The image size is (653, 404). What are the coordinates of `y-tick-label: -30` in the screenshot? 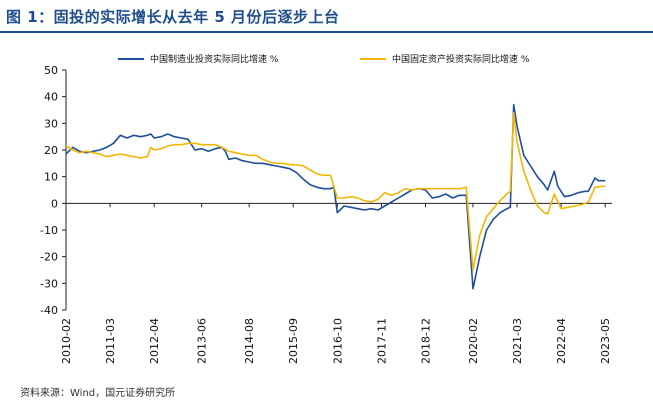 It's located at (49, 283).